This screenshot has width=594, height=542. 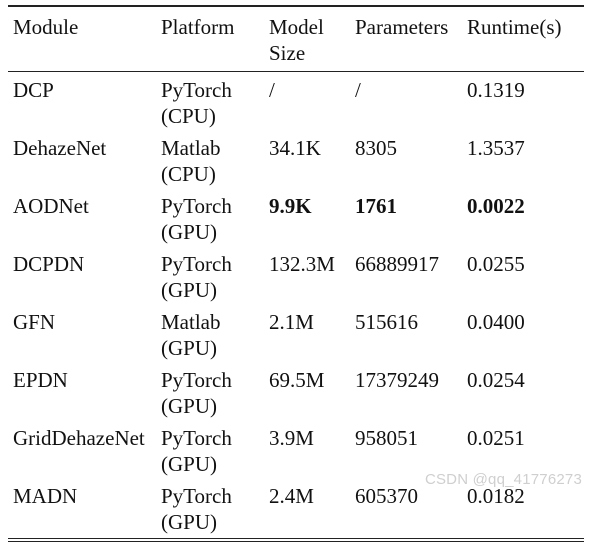 What do you see at coordinates (514, 27) in the screenshot?
I see `header-runtime: Runtime(s)` at bounding box center [514, 27].